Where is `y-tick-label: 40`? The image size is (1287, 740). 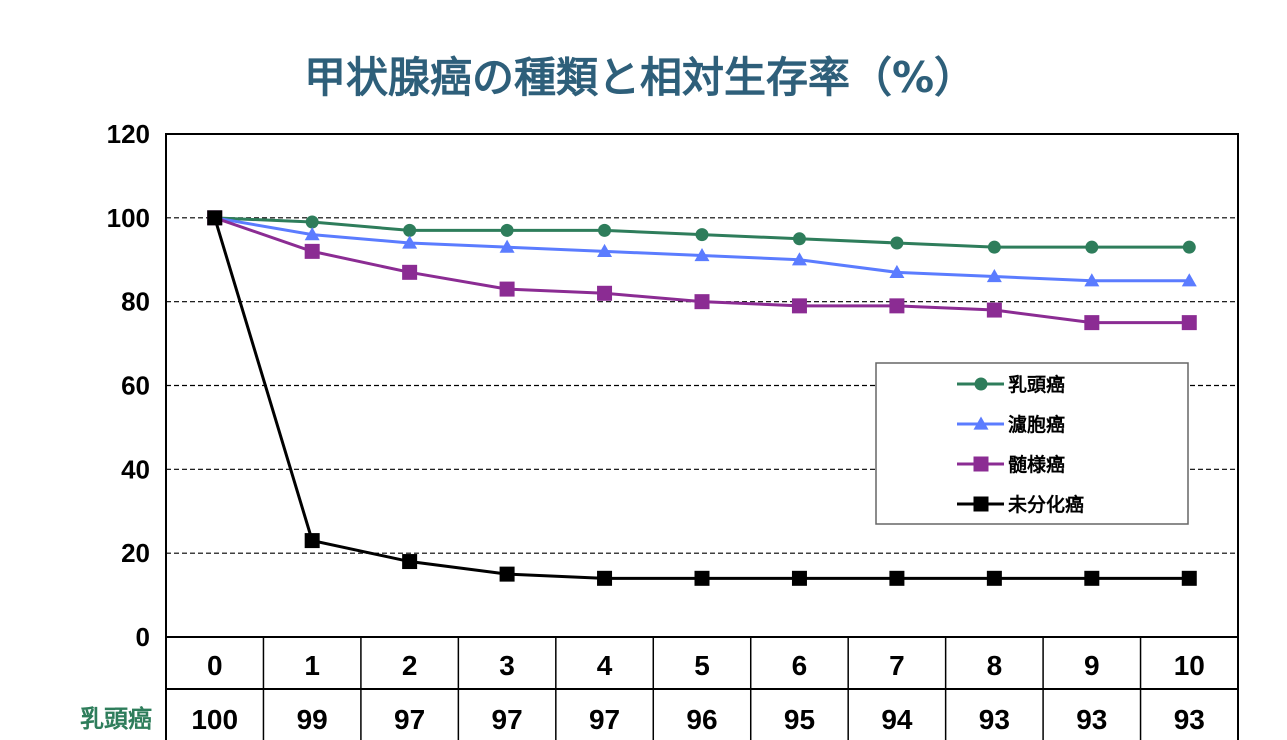
y-tick-label: 40 is located at coordinates (135, 469).